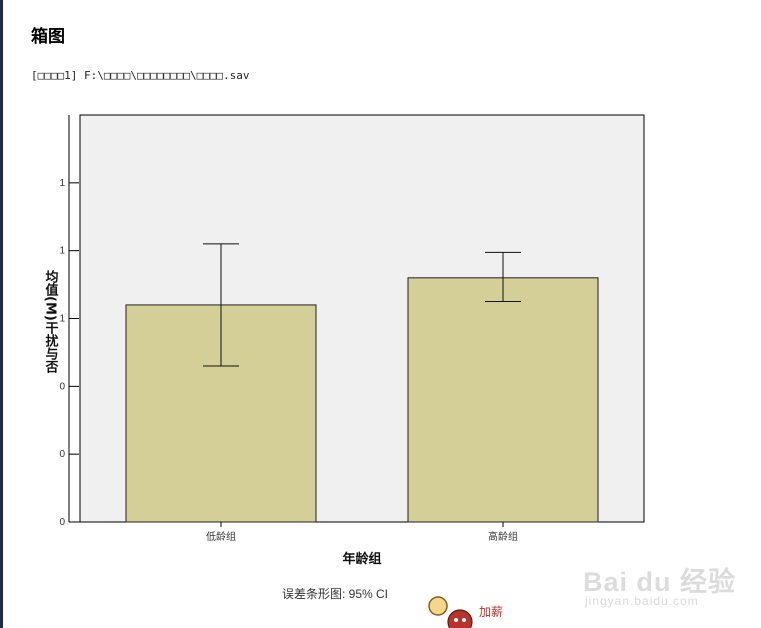  I want to click on window-left-border, so click(1, 314).